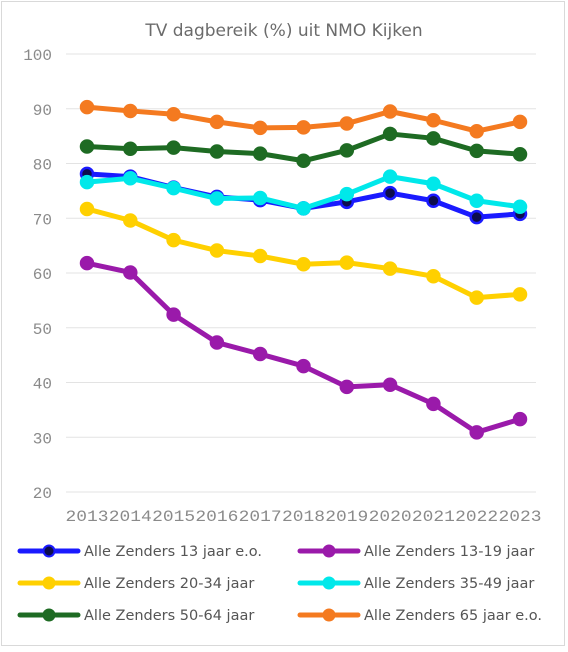 This screenshot has width=568, height=652. I want to click on legend-label: Alle Zenders 13-19 jaar, so click(449, 552).